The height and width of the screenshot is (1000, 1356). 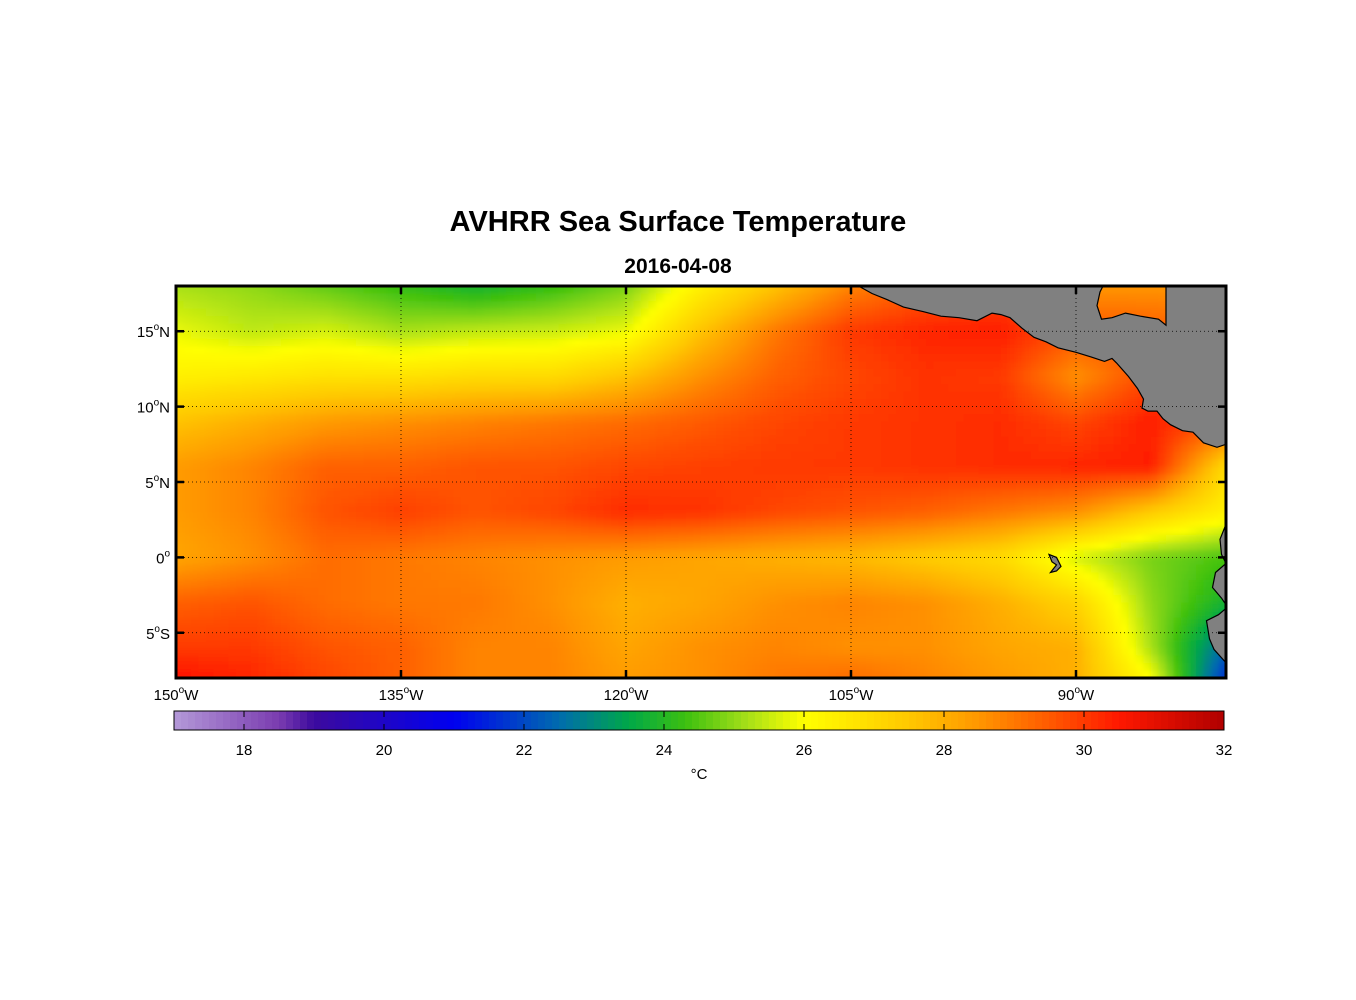 What do you see at coordinates (804, 750) in the screenshot?
I see `colorbar-tick-label: 26` at bounding box center [804, 750].